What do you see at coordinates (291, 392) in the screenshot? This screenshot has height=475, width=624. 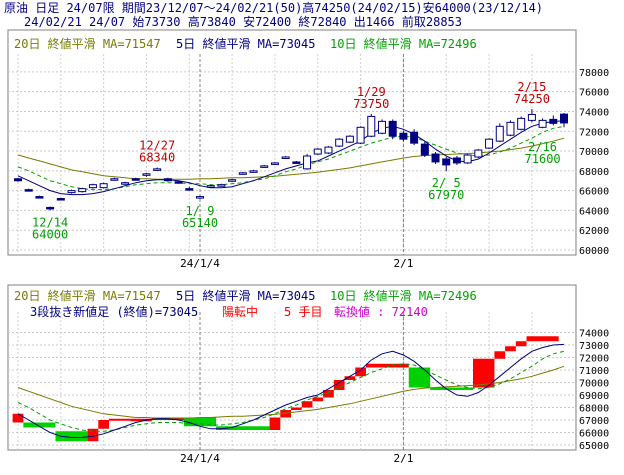 I see `lower-ma20-line` at bounding box center [291, 392].